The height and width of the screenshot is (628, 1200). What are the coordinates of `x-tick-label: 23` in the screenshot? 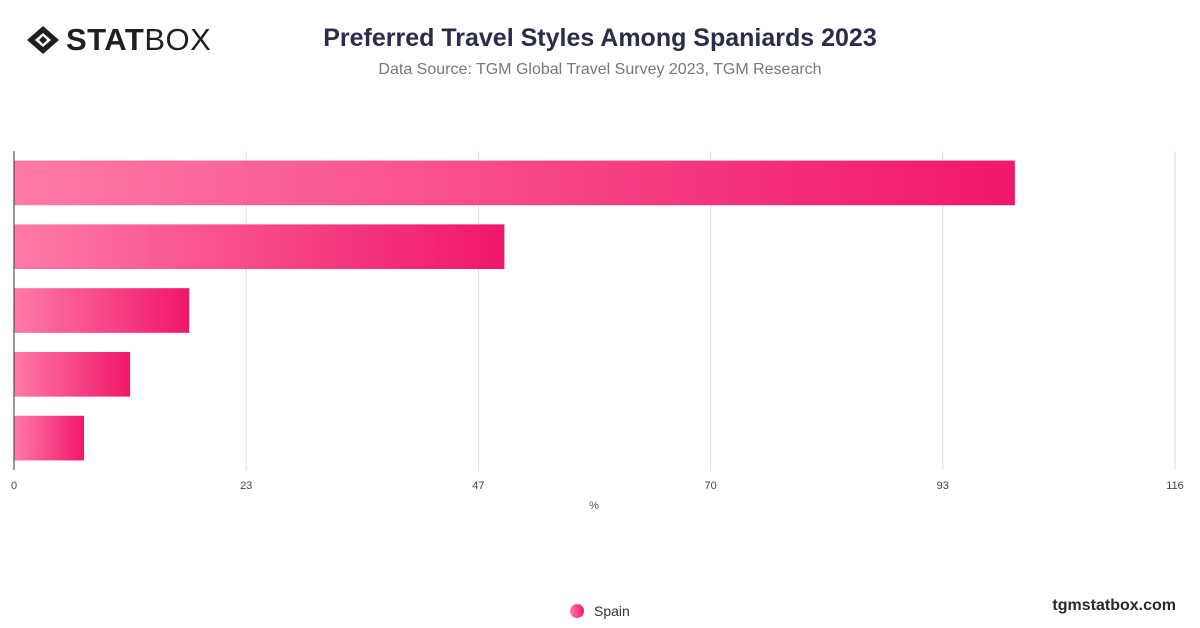 It's located at (246, 486).